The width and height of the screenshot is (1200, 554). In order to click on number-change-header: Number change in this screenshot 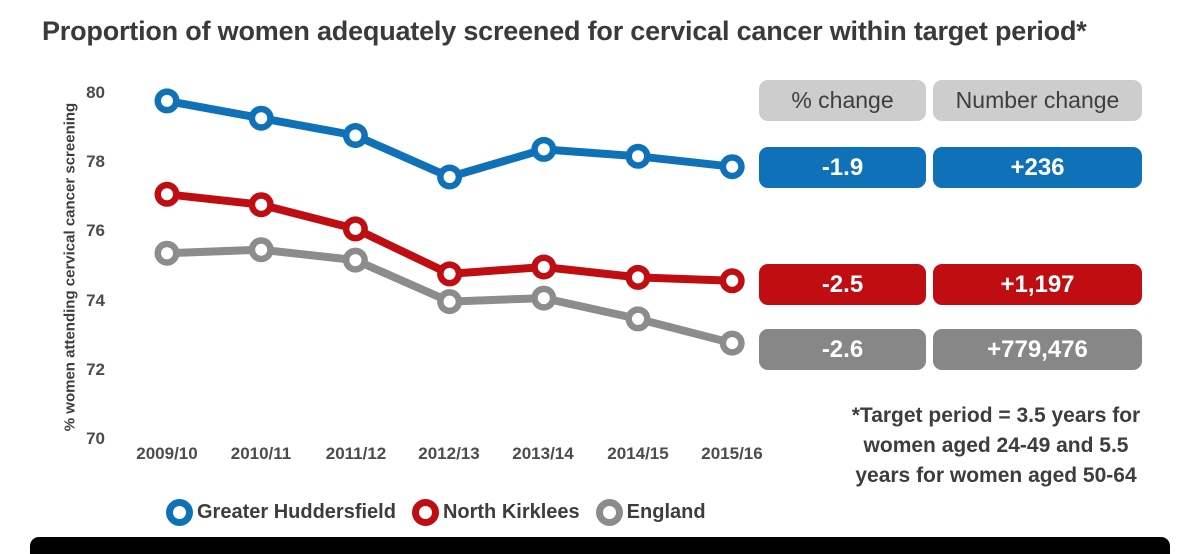, I will do `click(1037, 100)`.